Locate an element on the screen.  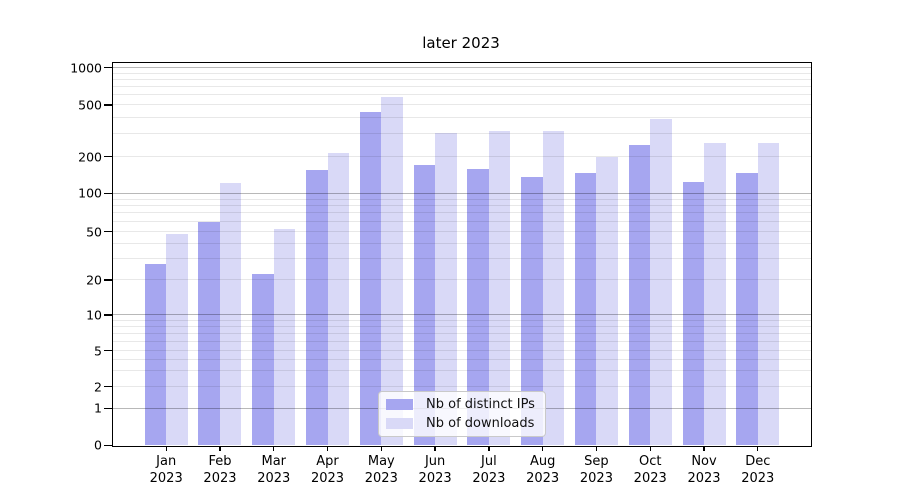
x-tick-oct is located at coordinates (650, 448).